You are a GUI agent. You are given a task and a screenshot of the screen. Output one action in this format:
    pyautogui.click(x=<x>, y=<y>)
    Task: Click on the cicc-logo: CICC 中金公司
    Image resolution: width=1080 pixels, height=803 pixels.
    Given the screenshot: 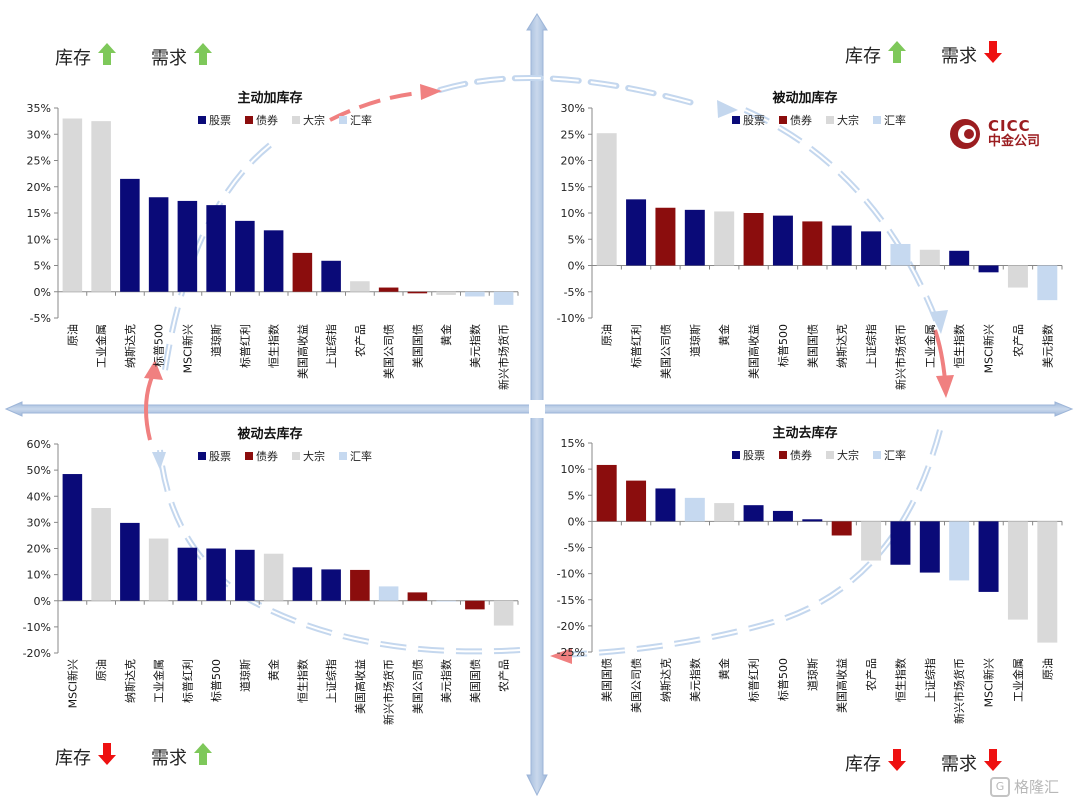 What is the action you would take?
    pyautogui.click(x=994, y=134)
    